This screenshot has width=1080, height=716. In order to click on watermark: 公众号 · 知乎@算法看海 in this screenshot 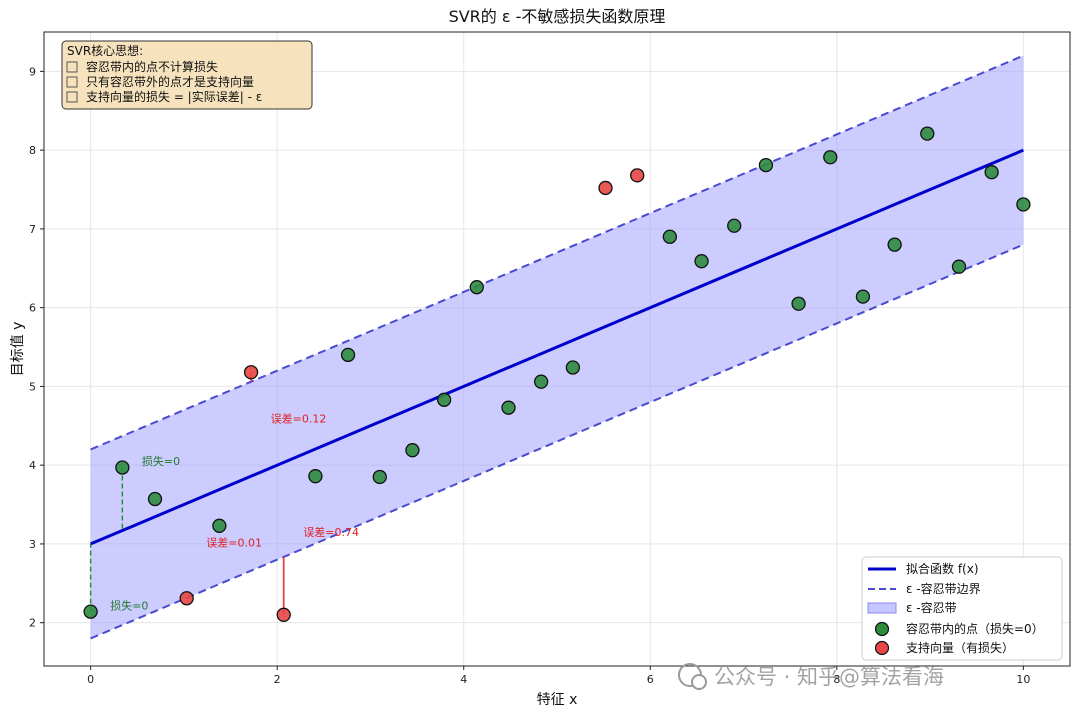, I will do `click(811, 676)`.